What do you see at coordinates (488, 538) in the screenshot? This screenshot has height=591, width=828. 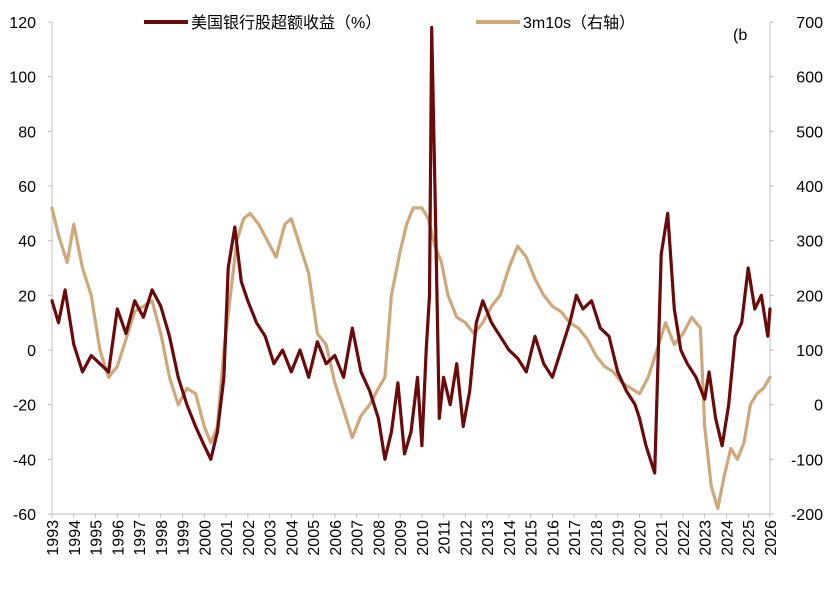 I see `x-tick-label: 2013` at bounding box center [488, 538].